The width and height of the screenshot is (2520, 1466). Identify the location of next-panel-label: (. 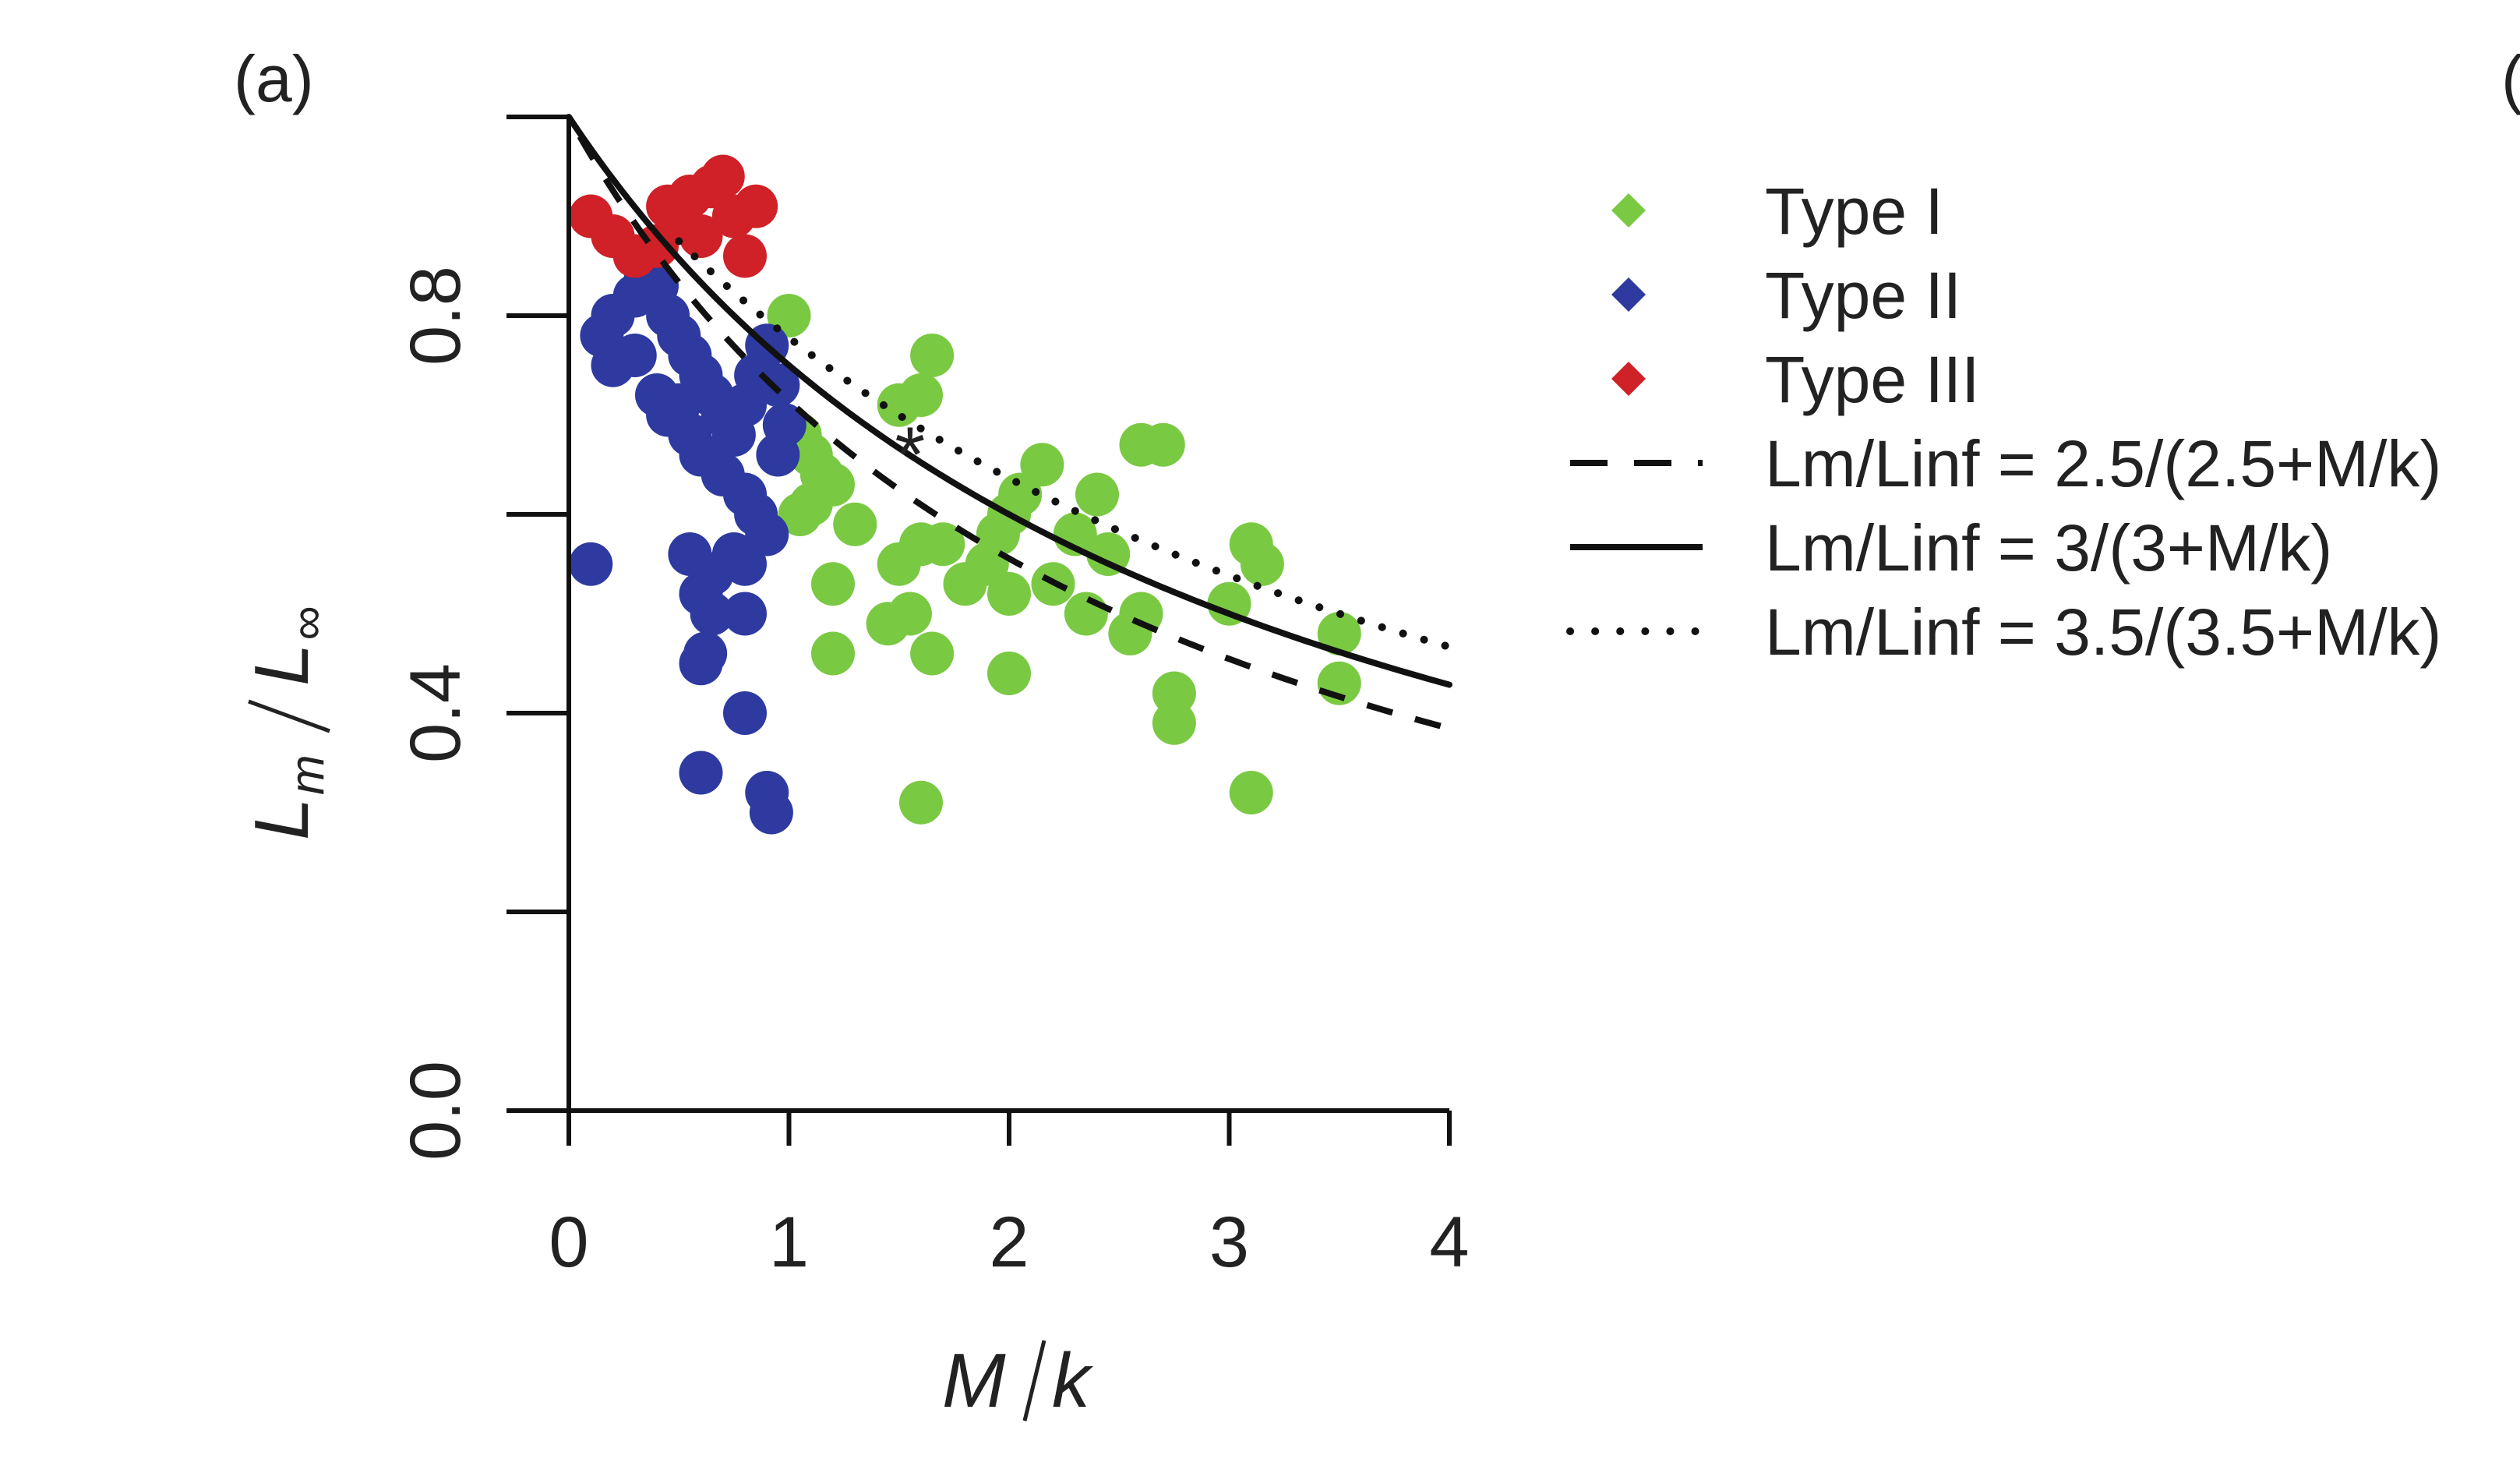
(2510, 78).